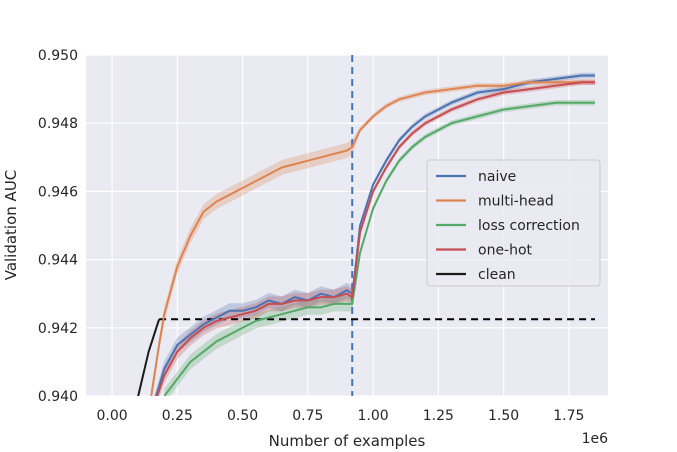  What do you see at coordinates (497, 177) in the screenshot?
I see `legend-label-naive: naive` at bounding box center [497, 177].